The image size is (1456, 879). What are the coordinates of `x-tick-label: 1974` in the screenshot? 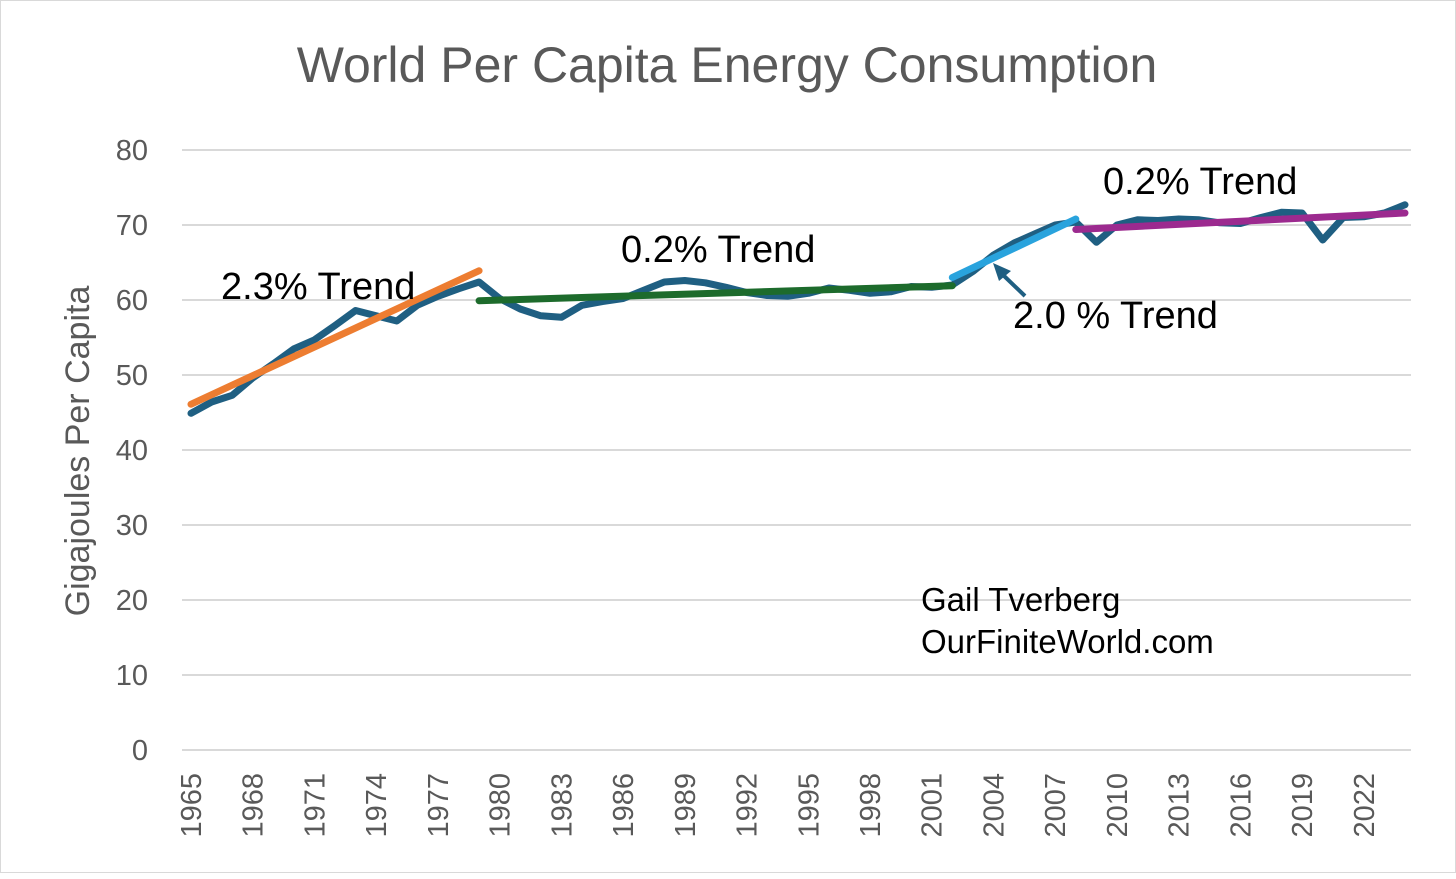 It's located at (377, 805).